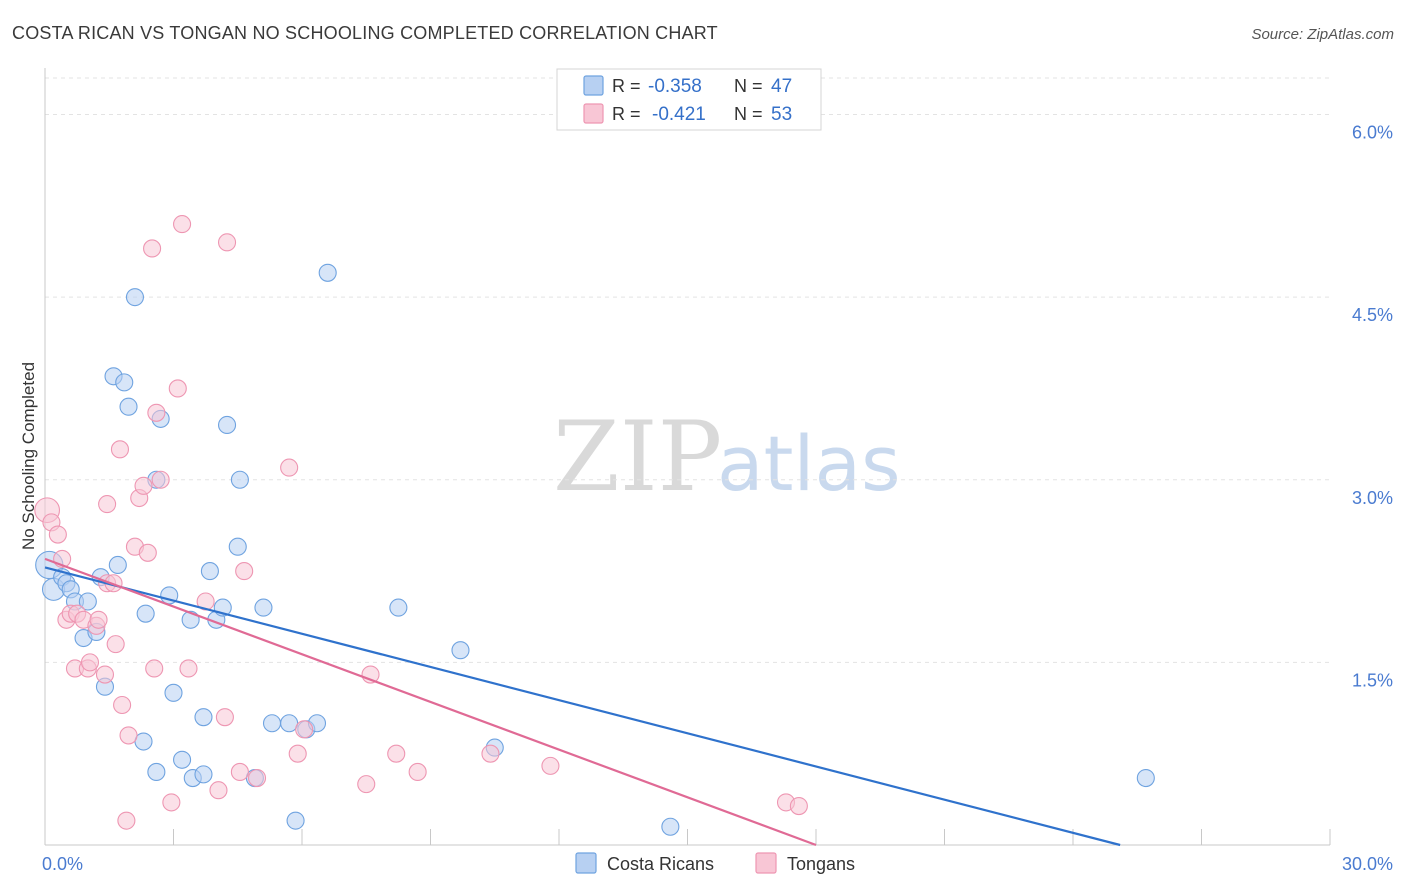  What do you see at coordinates (689, 99) in the screenshot?
I see `legend-box: R = -0.358 N = 47 R = -0.421 N = 53` at bounding box center [689, 99].